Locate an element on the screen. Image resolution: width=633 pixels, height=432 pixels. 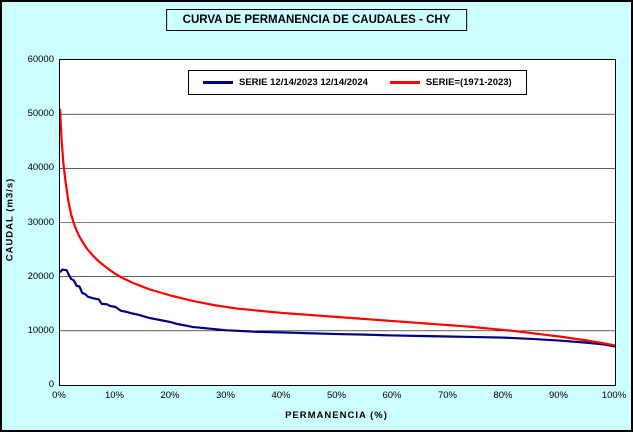
y-tick-label: 30000 is located at coordinates (40, 222).